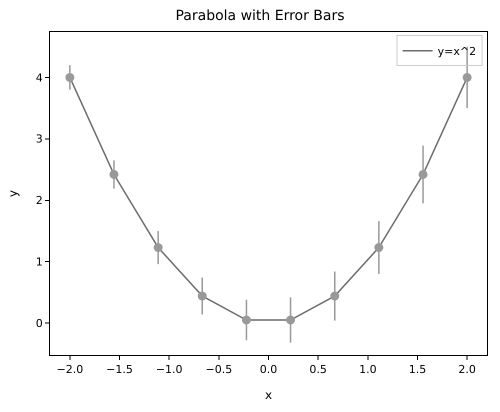 The height and width of the screenshot is (412, 500). I want to click on x-tick-label: −1.0, so click(169, 369).